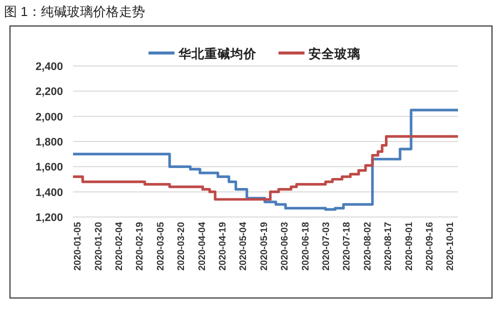 This screenshot has width=500, height=325. Describe the element at coordinates (49, 92) in the screenshot. I see `y-tick-label: 2,200` at that location.